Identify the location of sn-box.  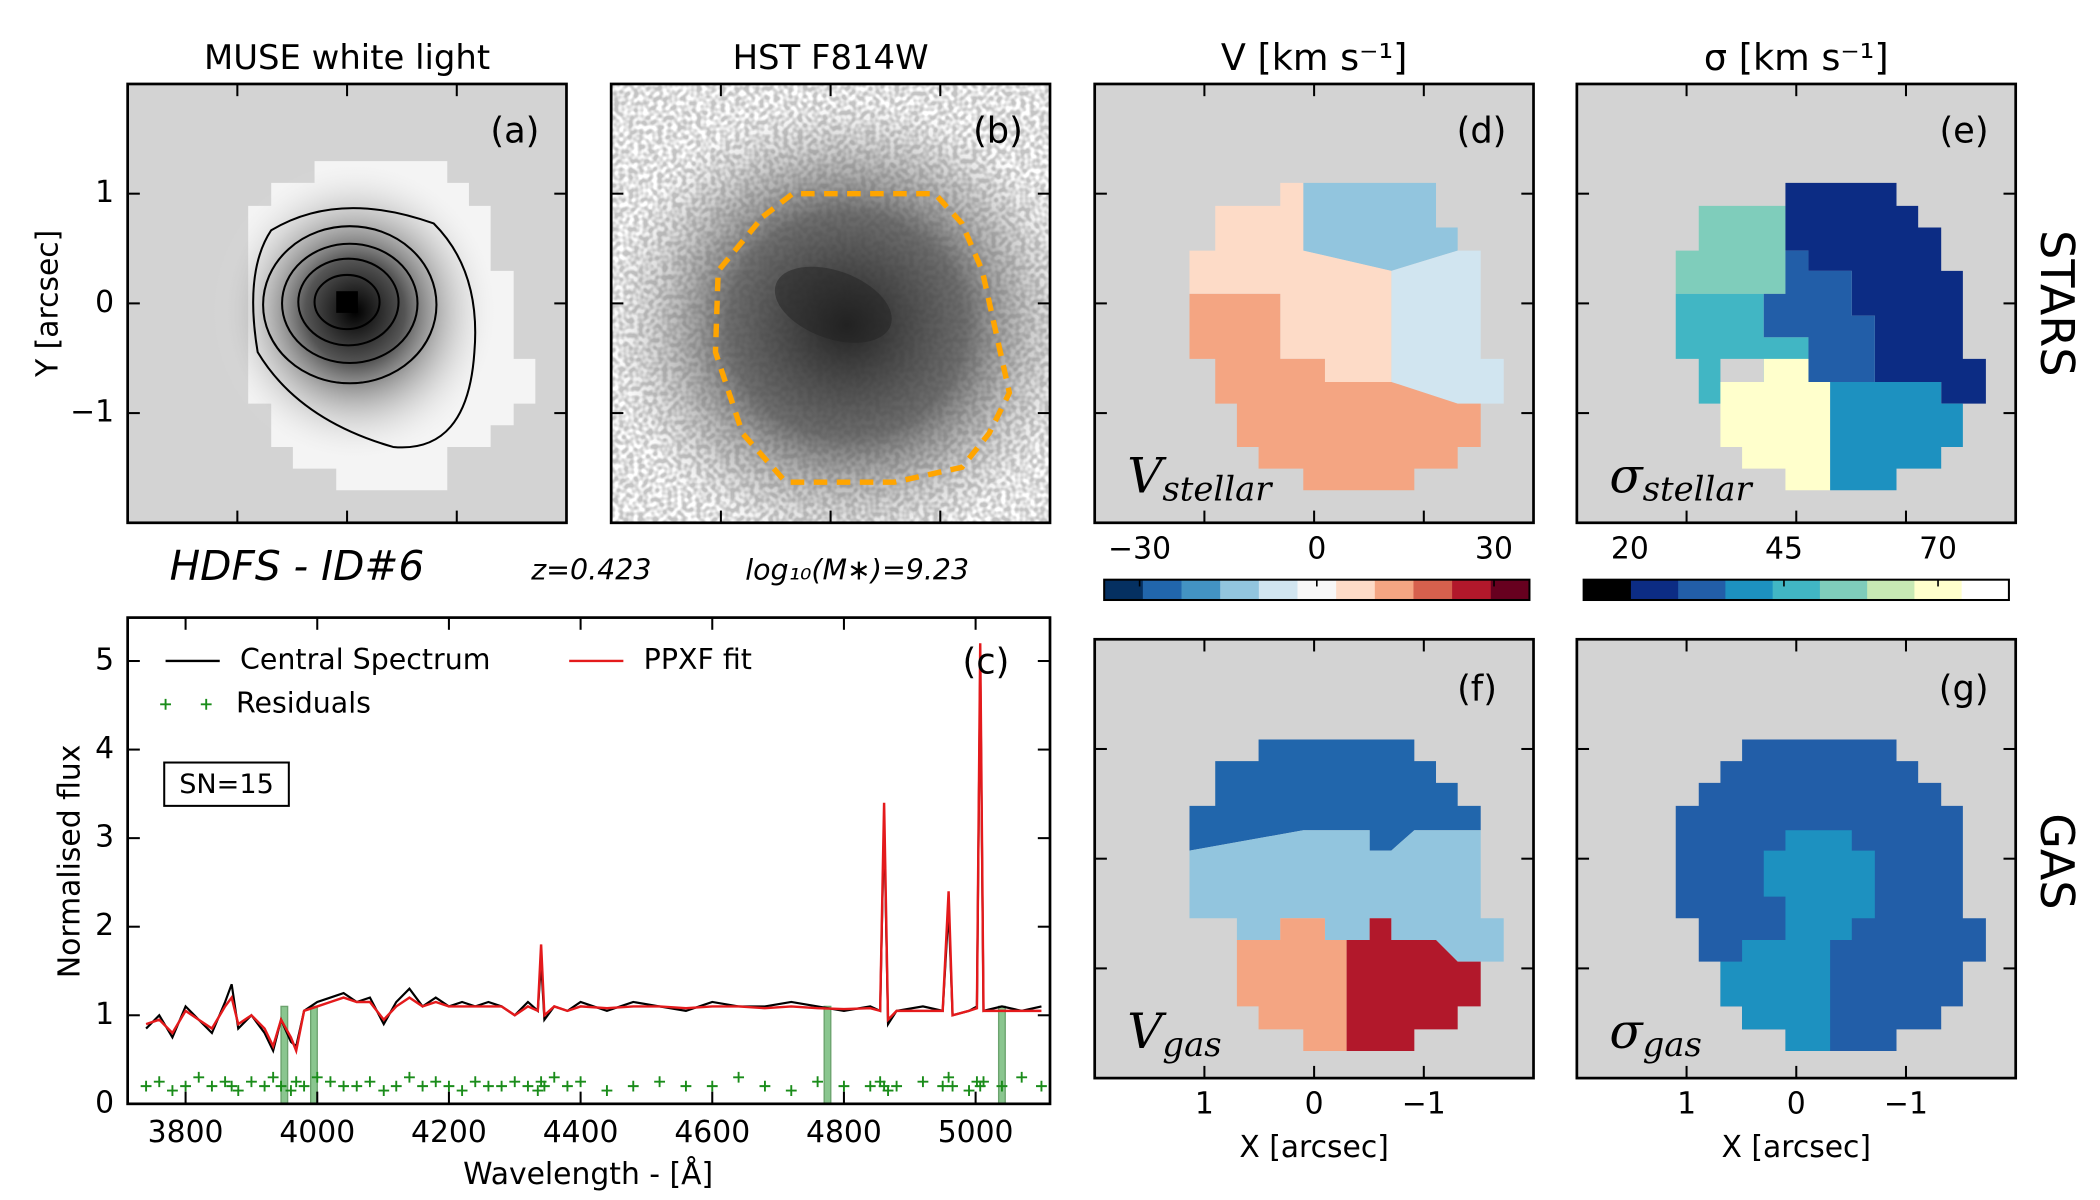
(226, 784).